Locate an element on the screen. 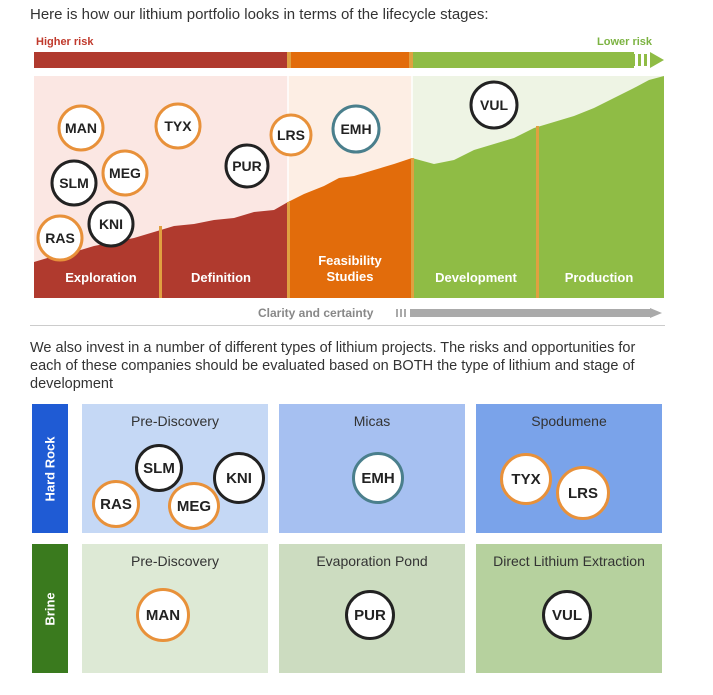  company-ticker: SLM is located at coordinates (74, 183).